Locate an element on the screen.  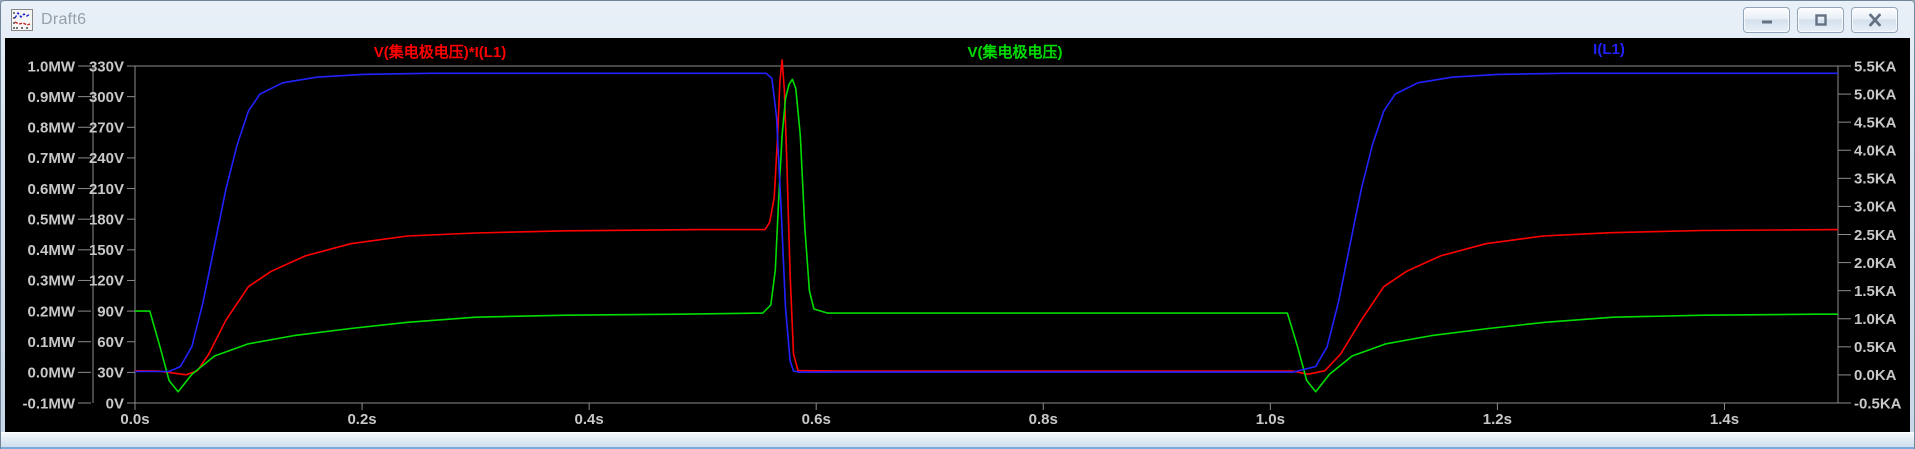
axis-current-tick-label: 5.0KA is located at coordinates (1875, 94).